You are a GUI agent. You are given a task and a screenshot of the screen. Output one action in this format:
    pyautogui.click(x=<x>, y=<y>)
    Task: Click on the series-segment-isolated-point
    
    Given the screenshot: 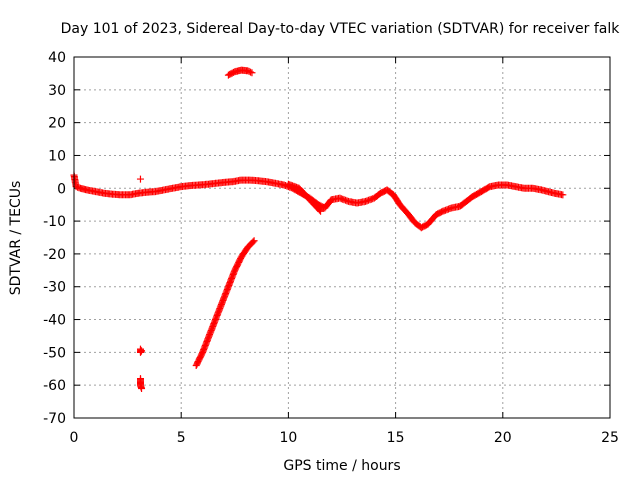 What is the action you would take?
    pyautogui.click(x=140, y=179)
    